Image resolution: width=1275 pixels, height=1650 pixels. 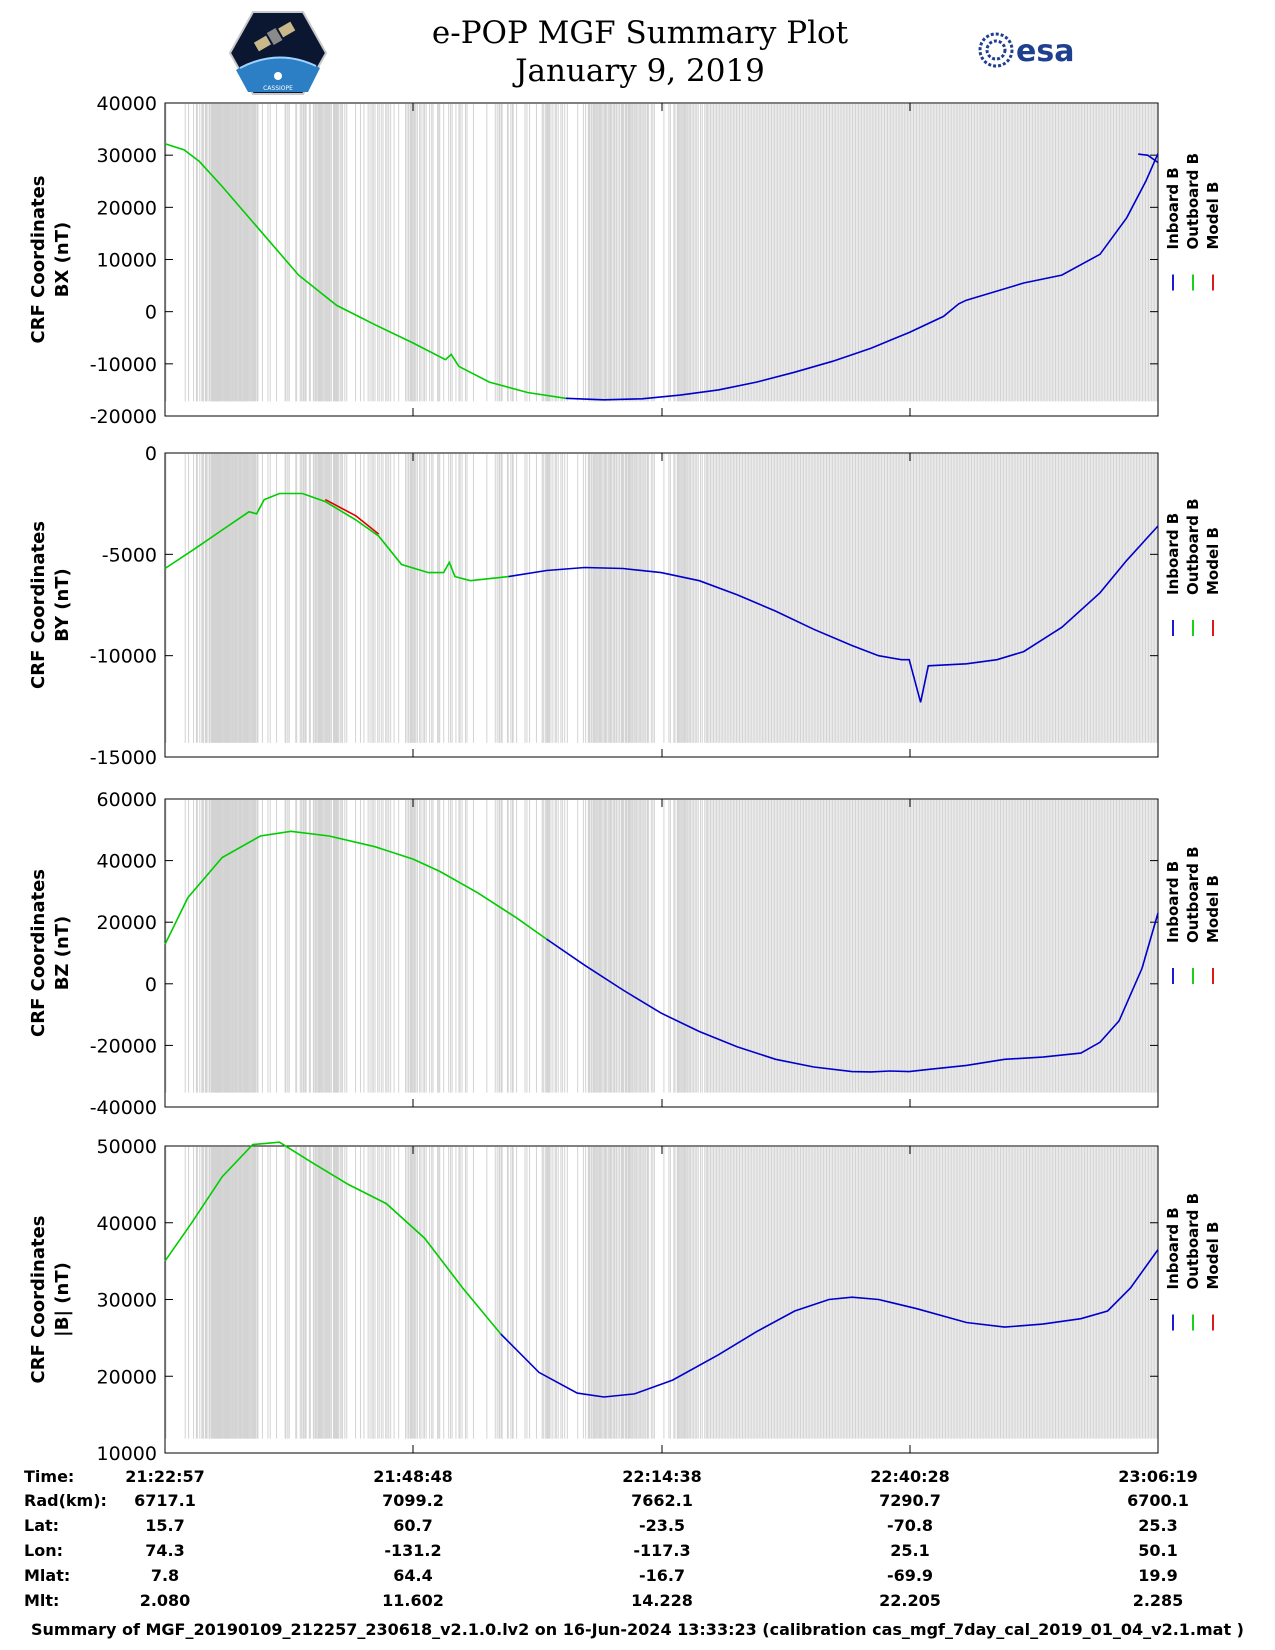 What do you see at coordinates (1213, 1256) in the screenshot?
I see `legend-label: Model B` at bounding box center [1213, 1256].